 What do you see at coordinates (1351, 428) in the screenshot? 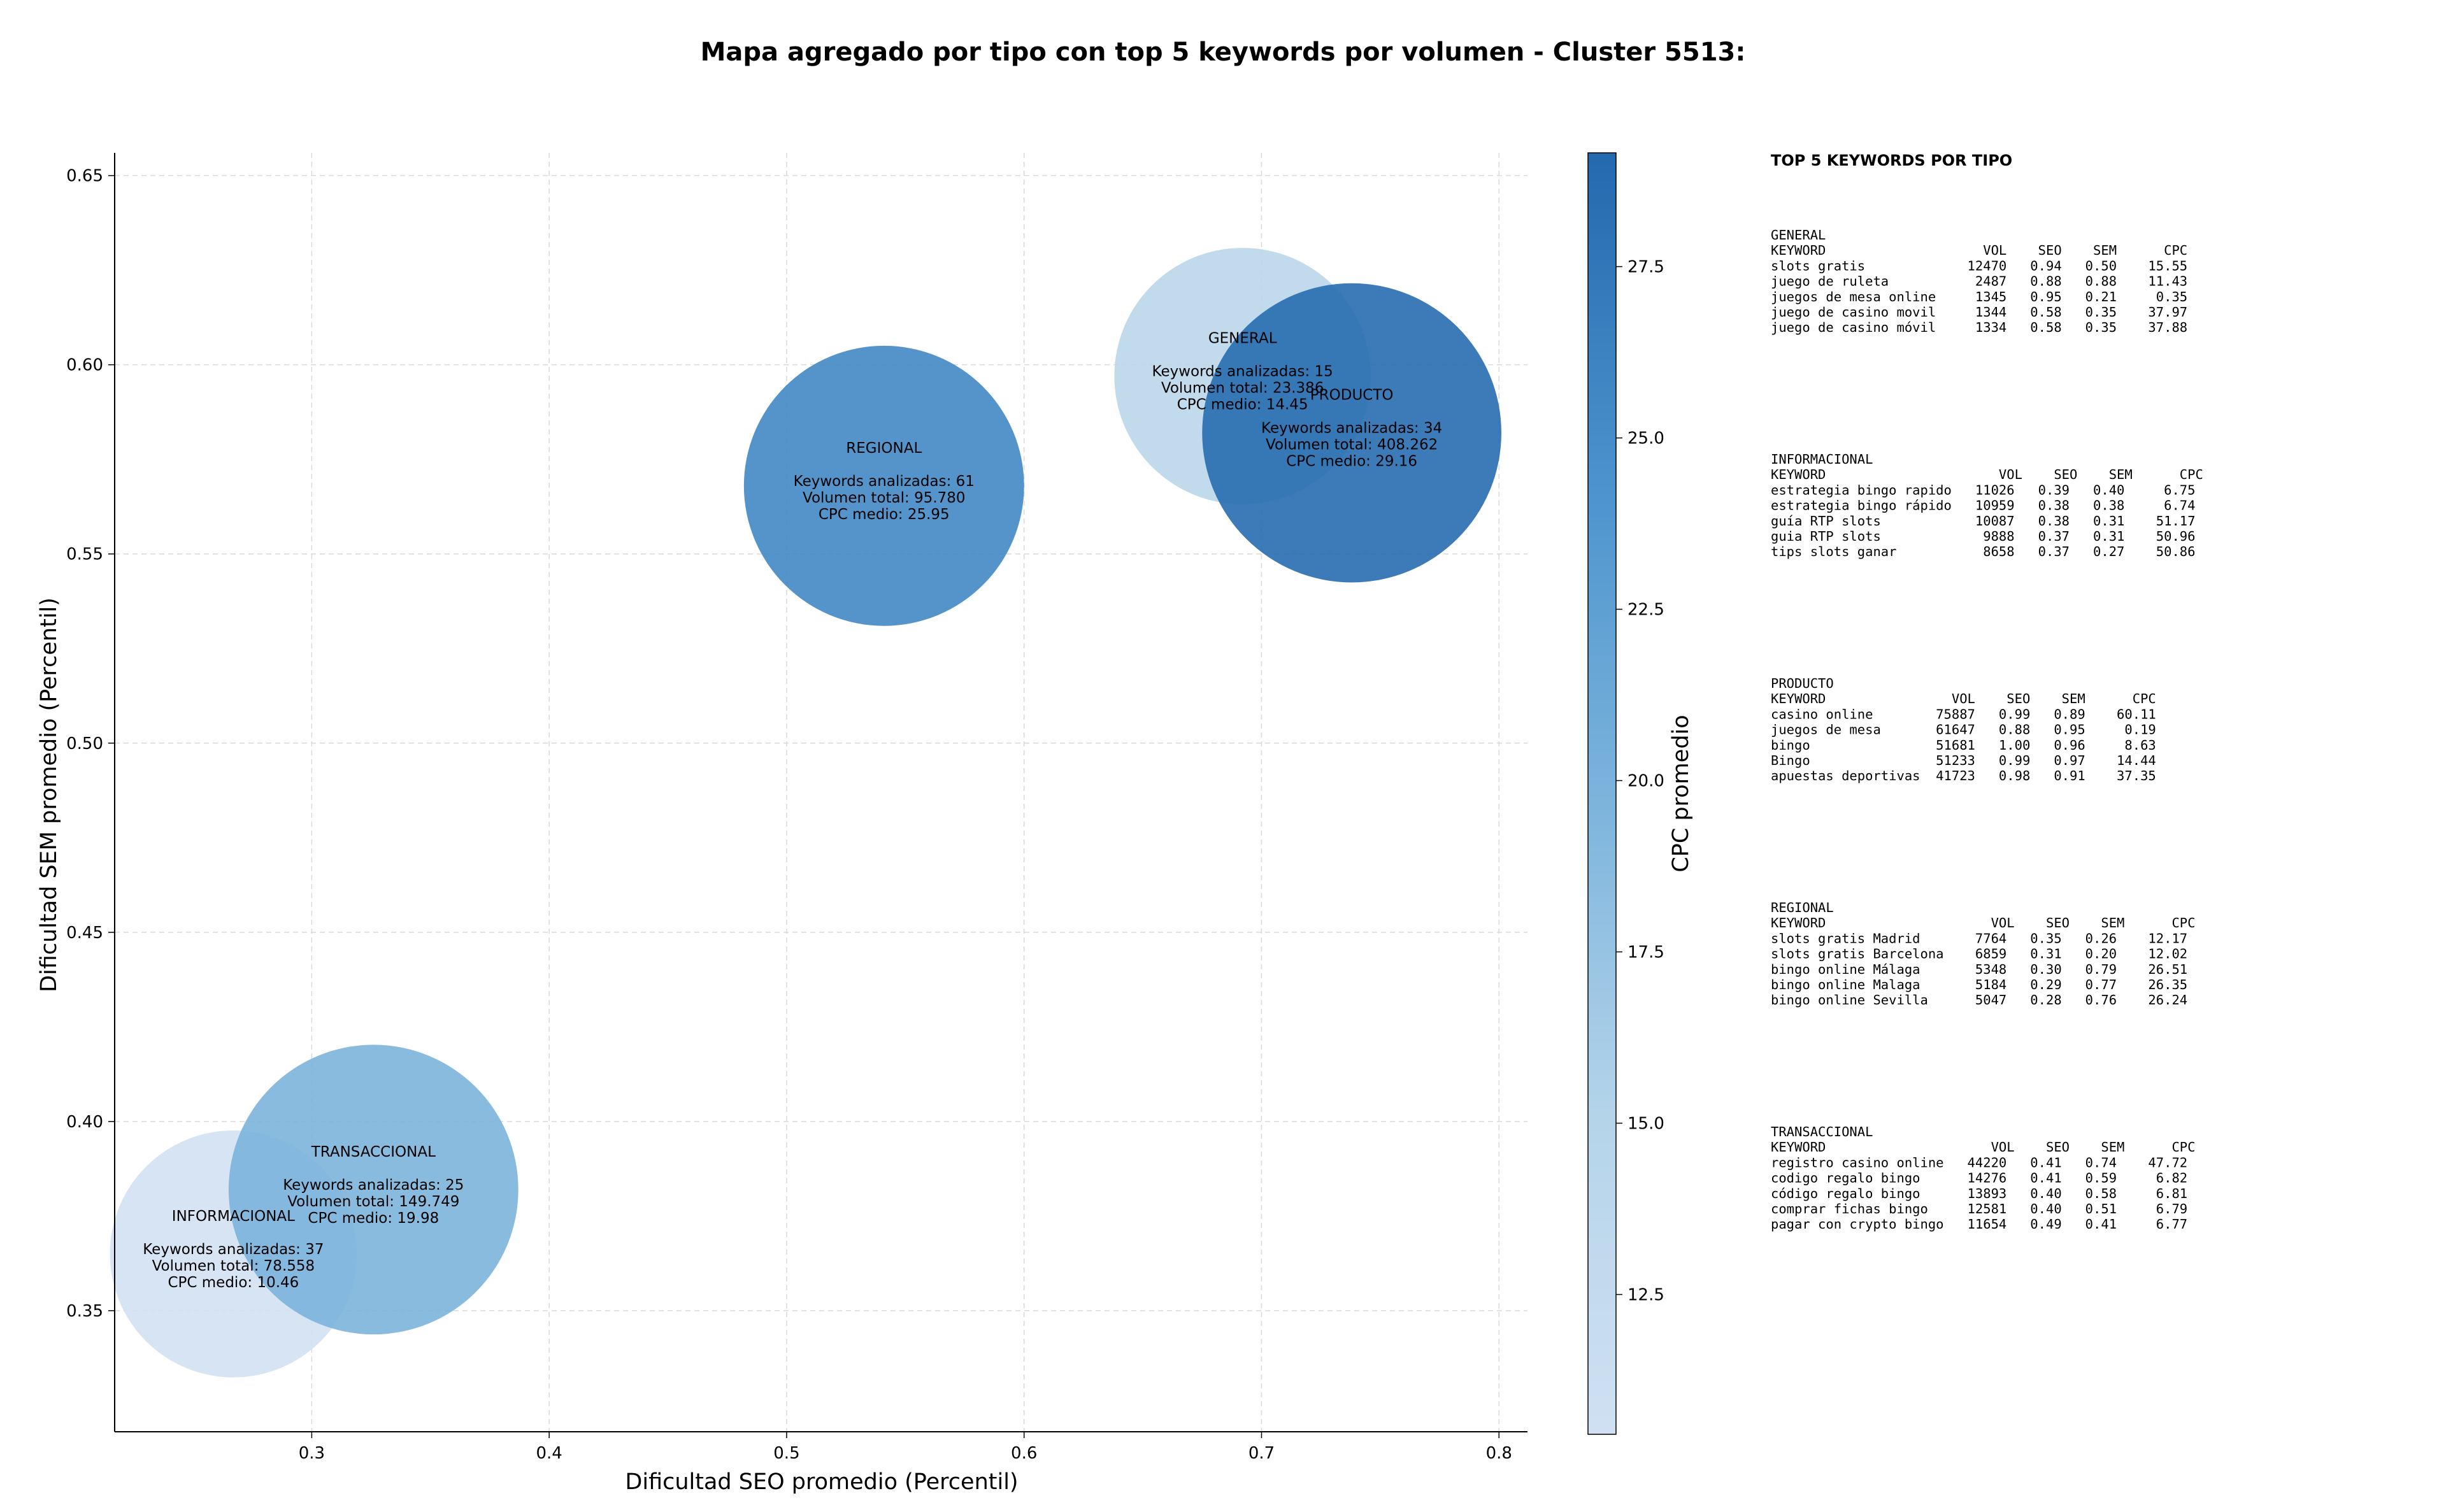
I see `bubble-label-detail: Keywords analizadas: 34` at bounding box center [1351, 428].